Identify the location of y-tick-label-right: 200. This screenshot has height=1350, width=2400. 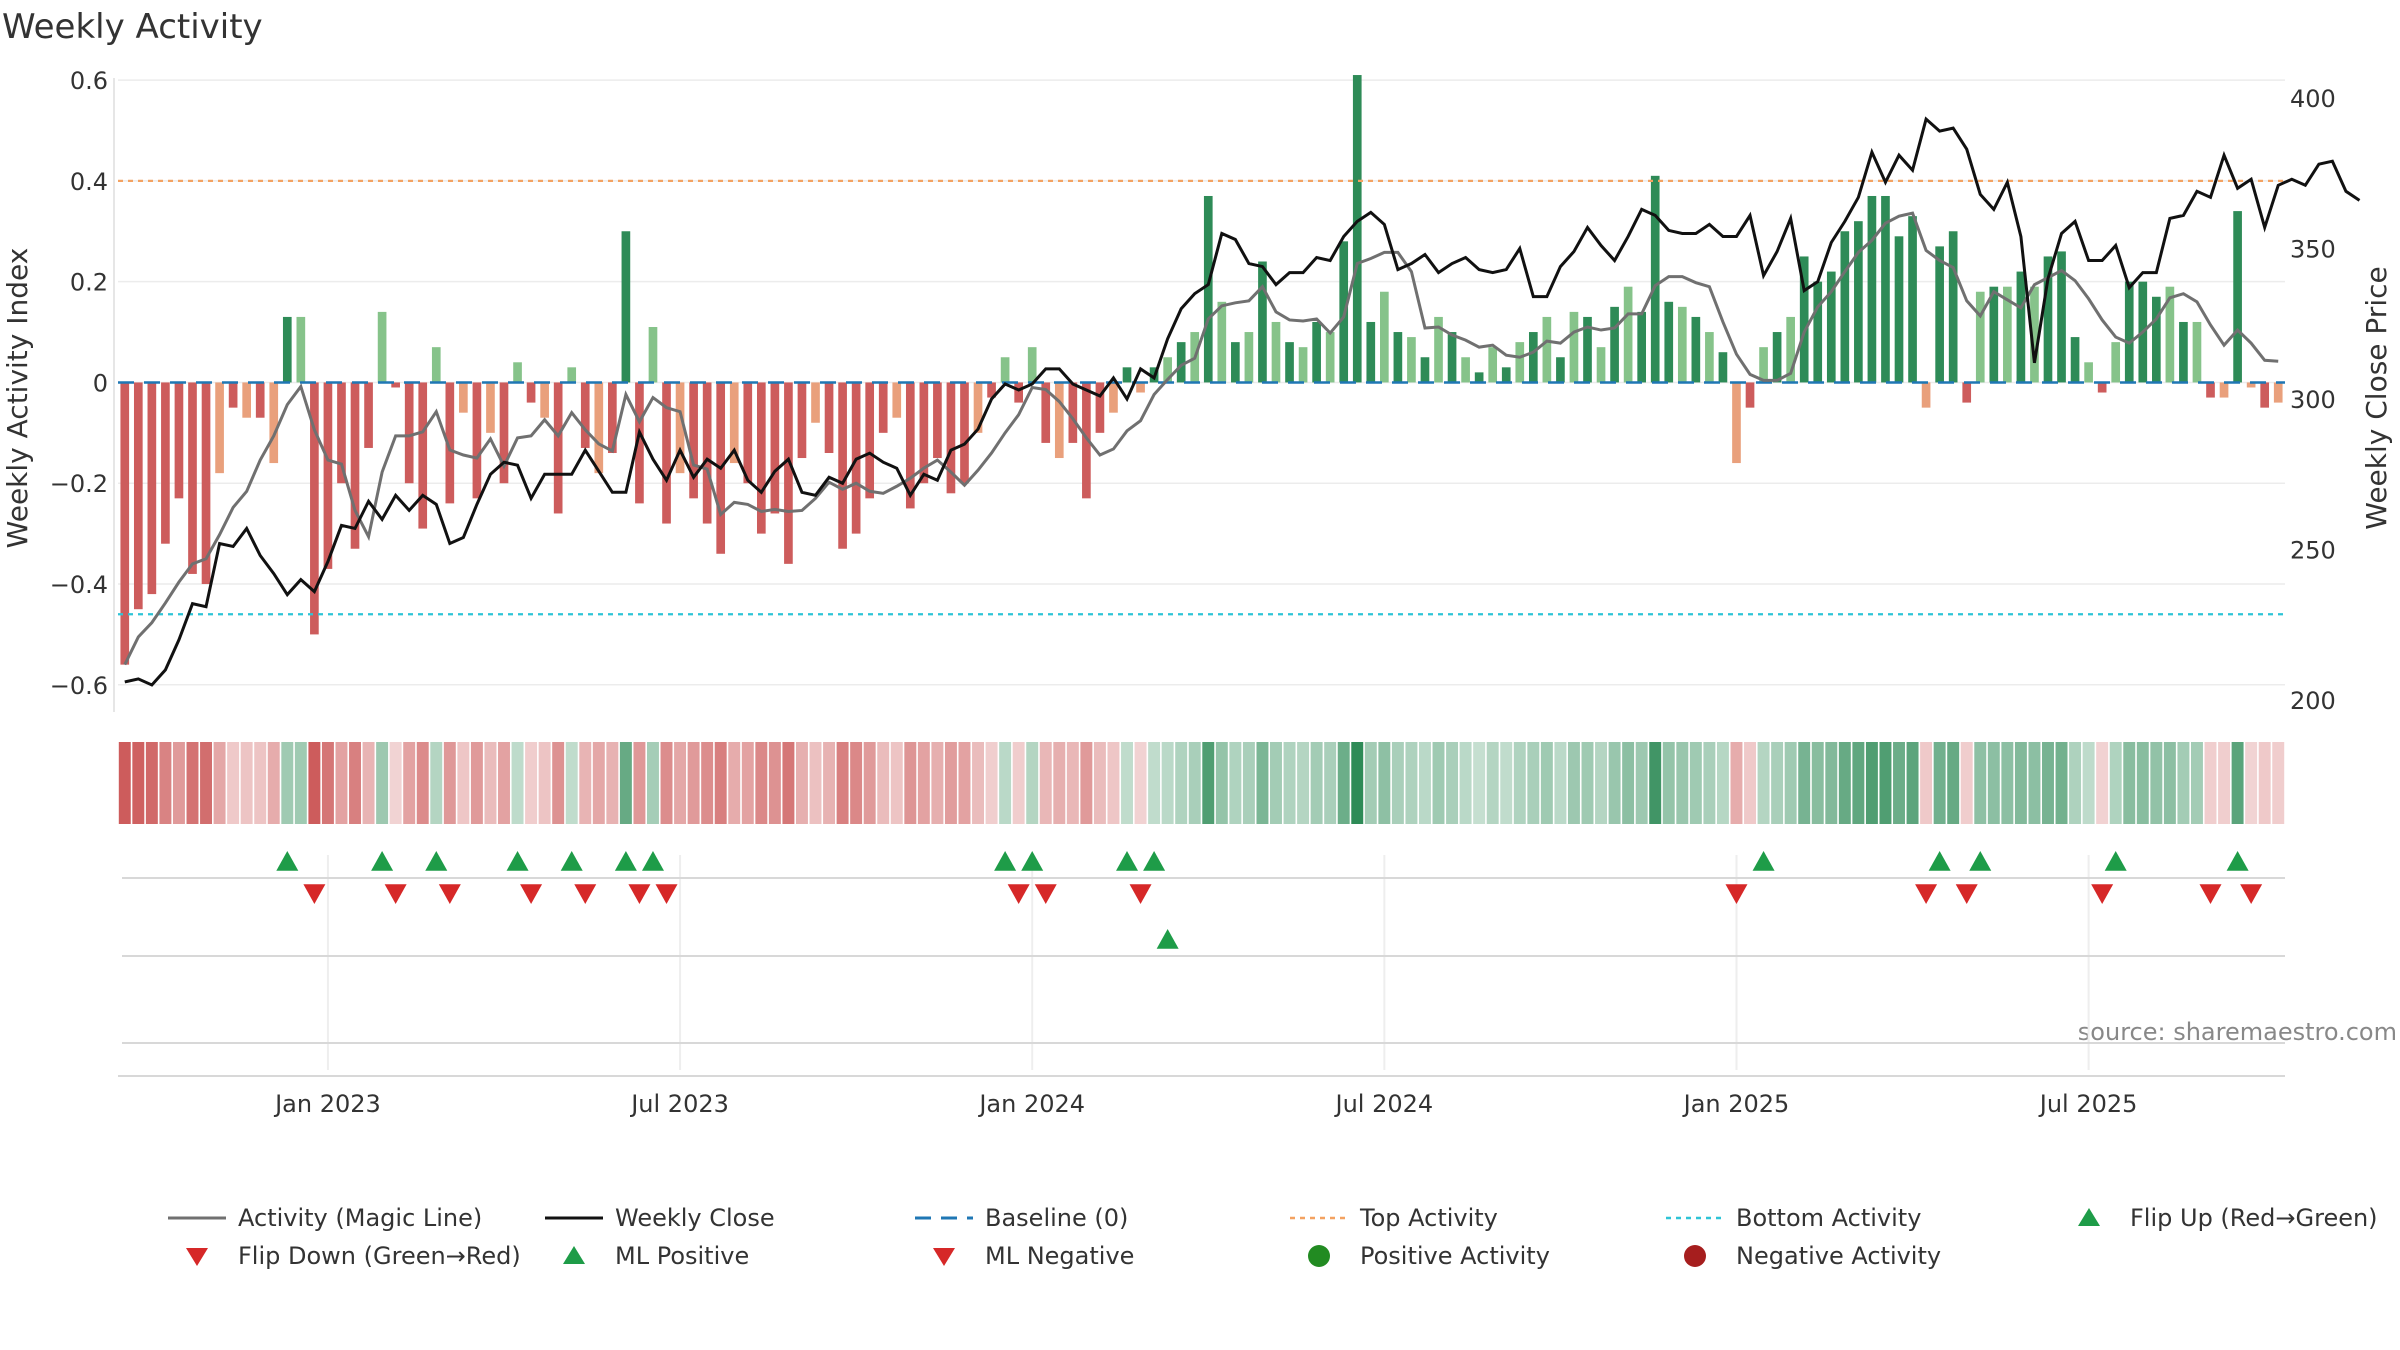
(2313, 701).